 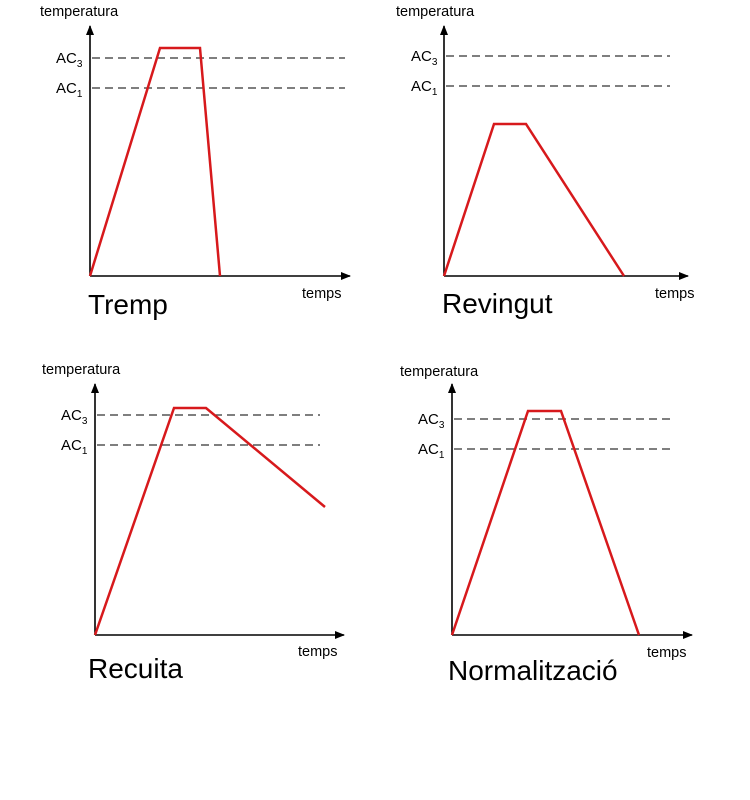 I want to click on panel-title: Tremp, so click(x=128, y=304).